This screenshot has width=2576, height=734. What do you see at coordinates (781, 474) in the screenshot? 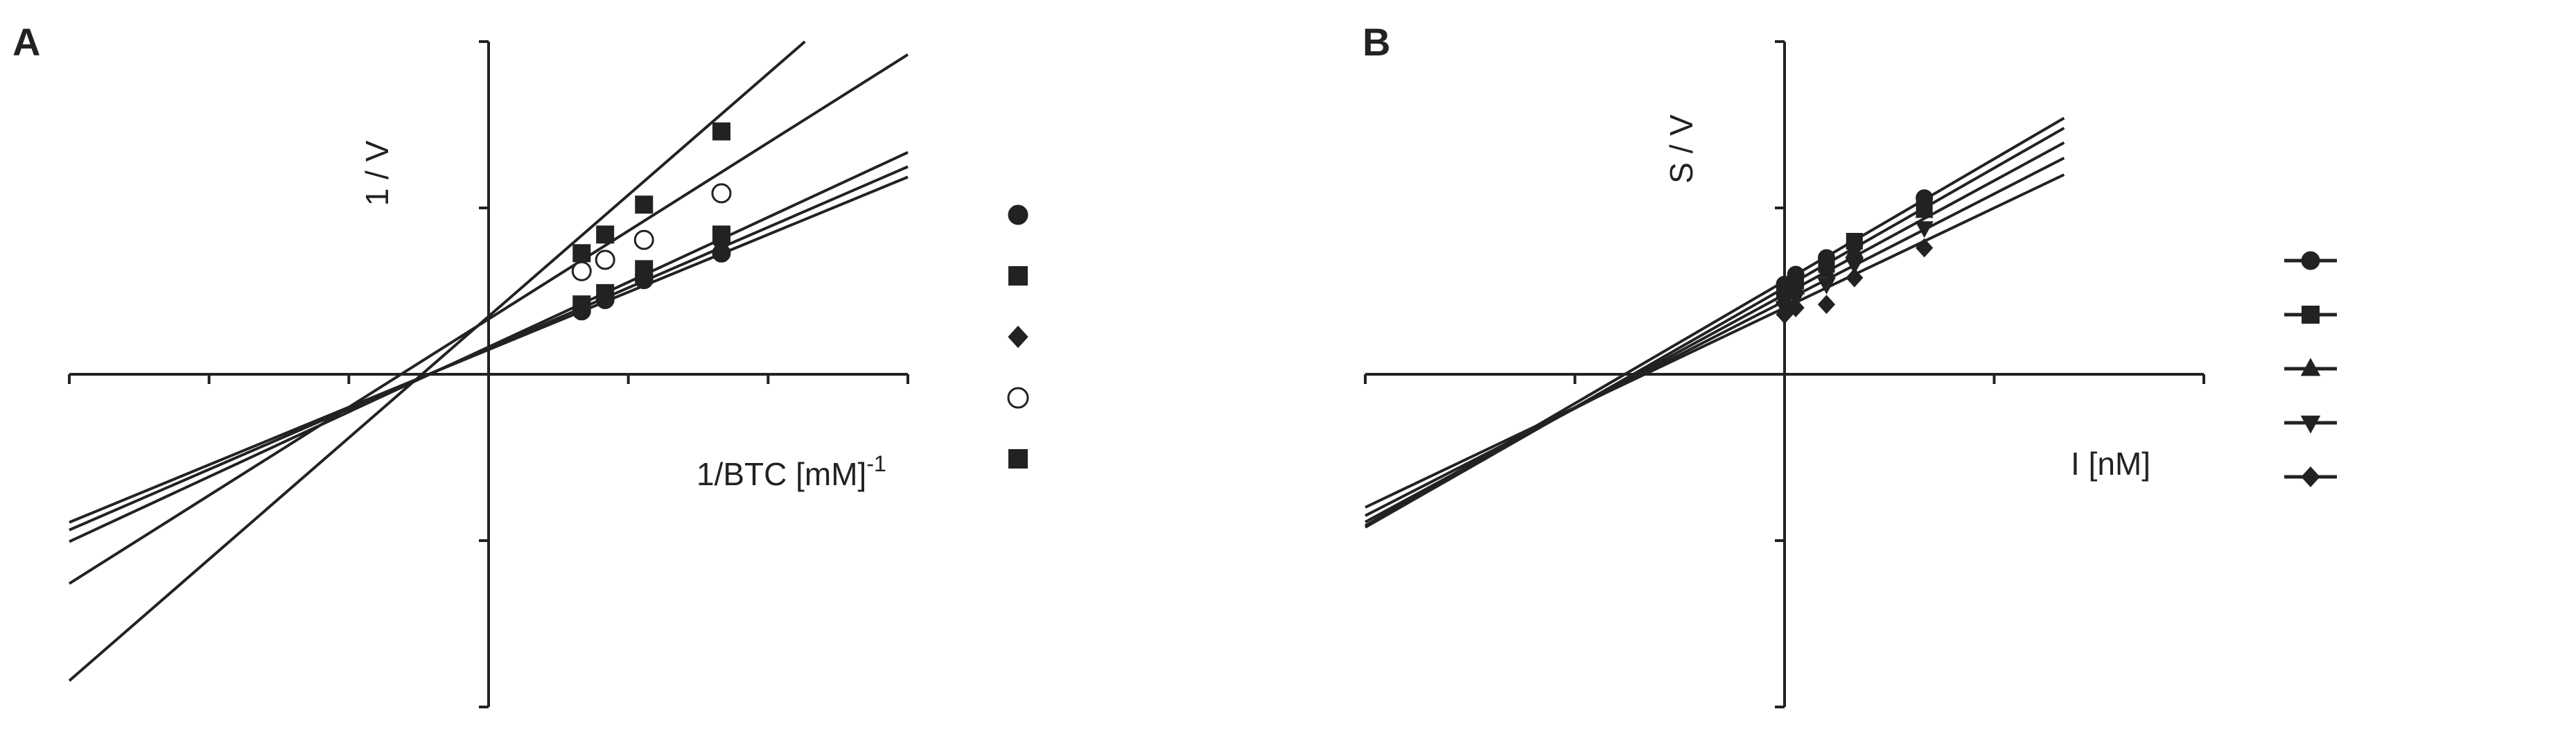
I see `panel-a-x-axis-title-main: 1/BTC [mM]` at bounding box center [781, 474].